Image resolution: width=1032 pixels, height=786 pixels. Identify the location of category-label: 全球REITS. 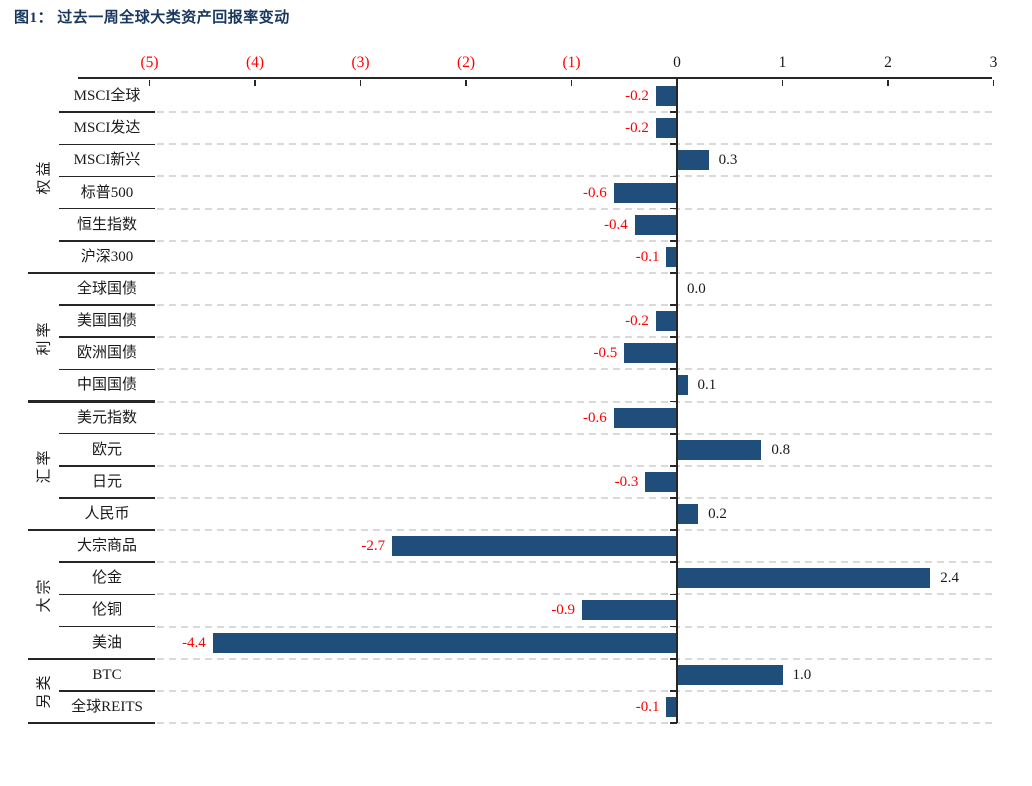
(107, 706).